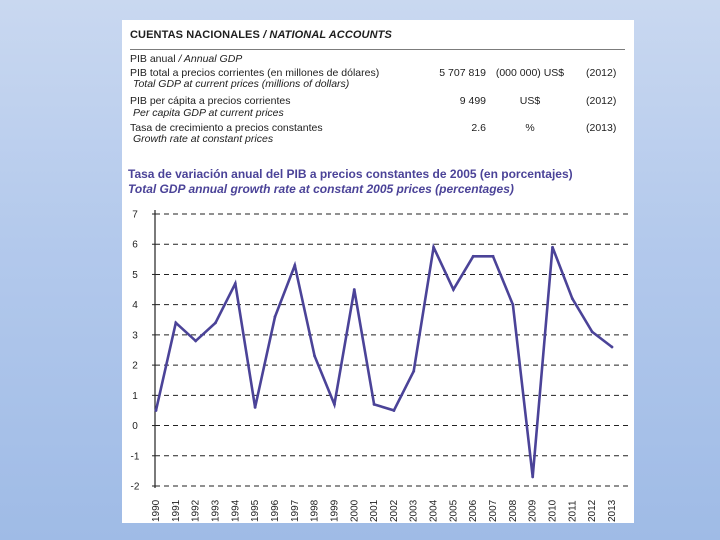 The image size is (720, 540). What do you see at coordinates (612, 510) in the screenshot?
I see `x-tick-label: 2013` at bounding box center [612, 510].